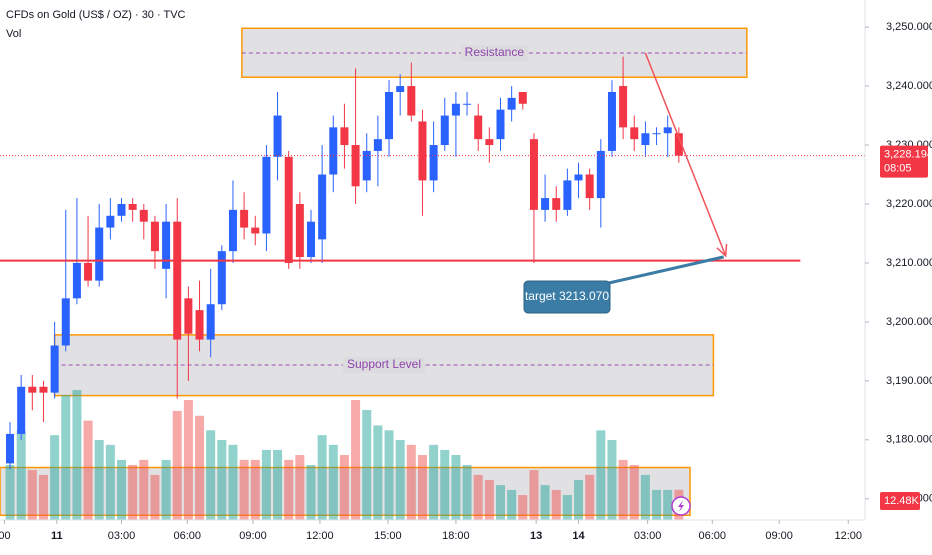 This screenshot has width=932, height=555. Describe the element at coordinates (384, 364) in the screenshot. I see `zone-label: Support Level` at that location.